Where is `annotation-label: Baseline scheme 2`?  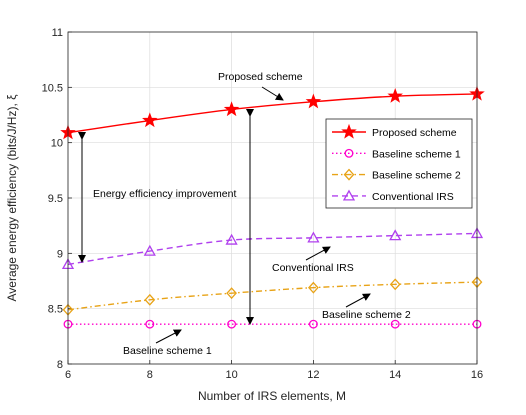
annotation-label: Baseline scheme 2 is located at coordinates (366, 315).